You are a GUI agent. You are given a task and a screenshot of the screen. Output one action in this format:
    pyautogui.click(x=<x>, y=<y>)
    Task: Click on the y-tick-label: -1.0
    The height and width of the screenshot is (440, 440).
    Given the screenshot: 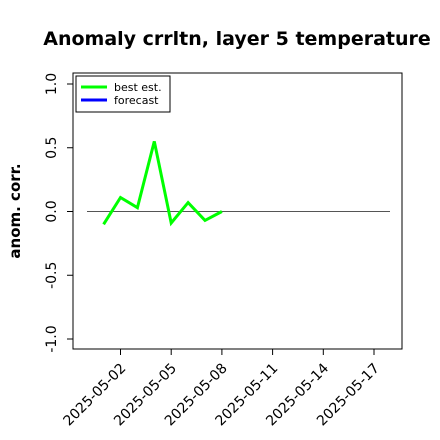 What is the action you would take?
    pyautogui.click(x=52, y=338)
    